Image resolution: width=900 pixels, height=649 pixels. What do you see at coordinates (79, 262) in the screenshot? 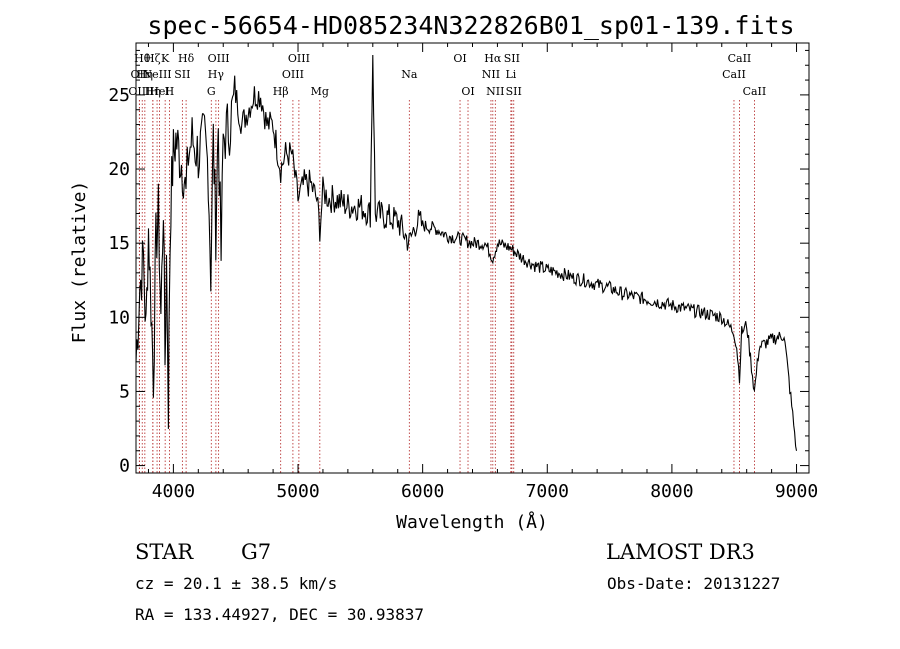
I see `y-axis-label: Flux (relative)` at bounding box center [79, 262].